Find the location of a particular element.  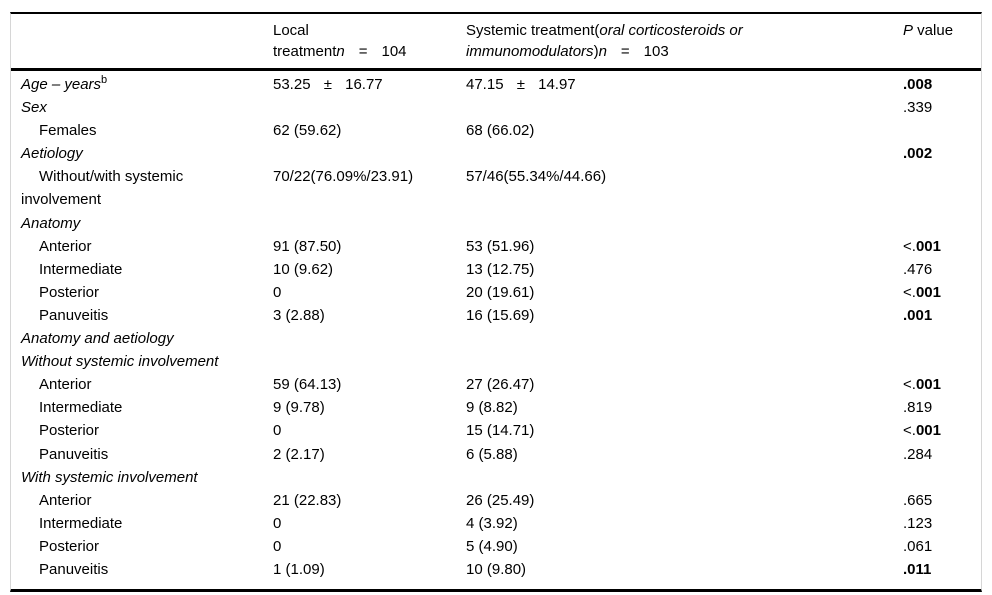

value-systemic: 15 (14.71) is located at coordinates (500, 431).